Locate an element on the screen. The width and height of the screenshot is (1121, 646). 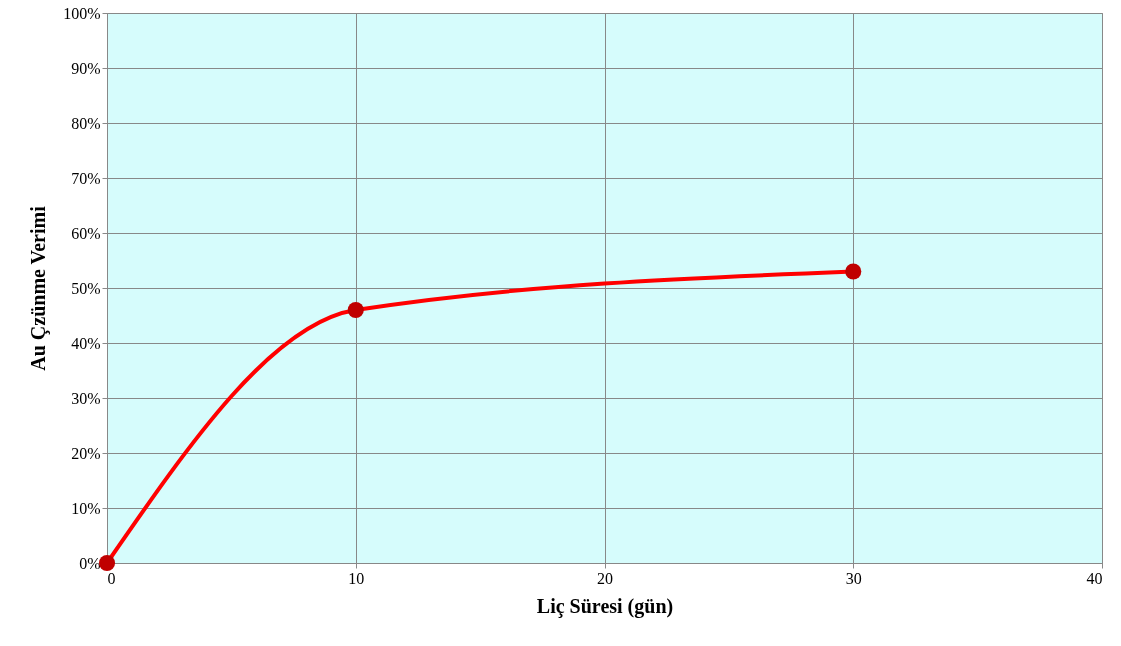
x-tick-label: 10 is located at coordinates (356, 578).